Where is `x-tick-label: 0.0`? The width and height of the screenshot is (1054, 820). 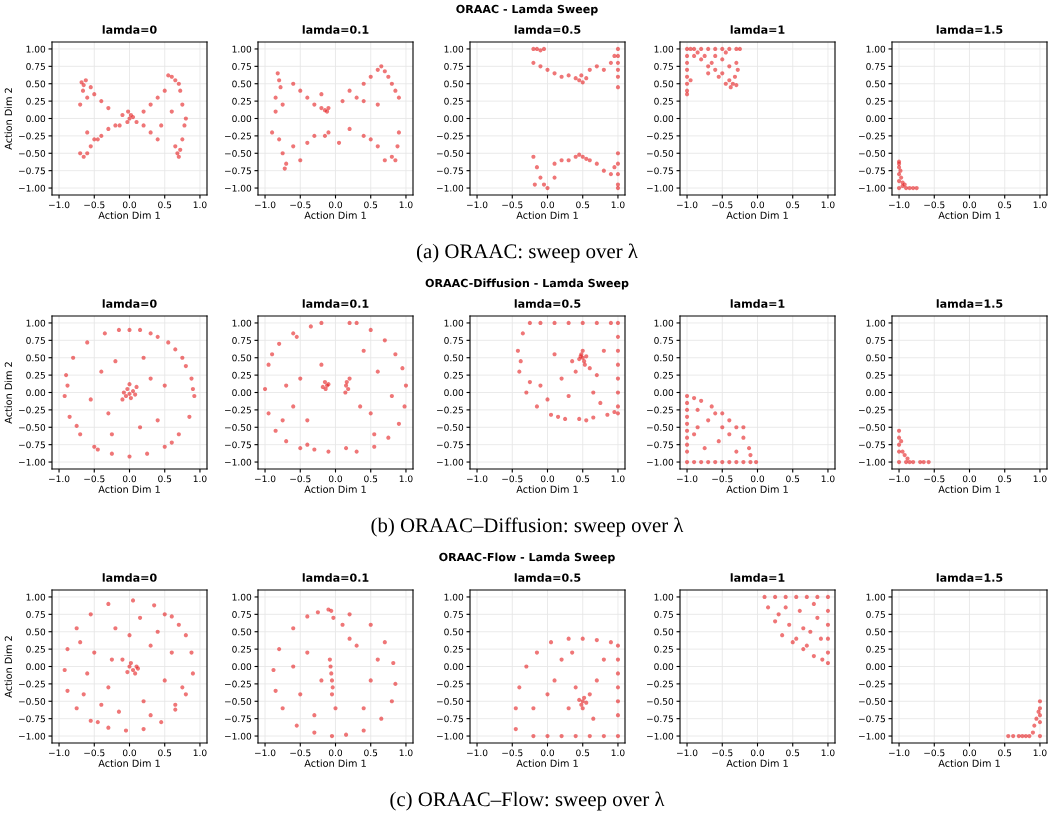 x-tick-label: 0.0 is located at coordinates (547, 205).